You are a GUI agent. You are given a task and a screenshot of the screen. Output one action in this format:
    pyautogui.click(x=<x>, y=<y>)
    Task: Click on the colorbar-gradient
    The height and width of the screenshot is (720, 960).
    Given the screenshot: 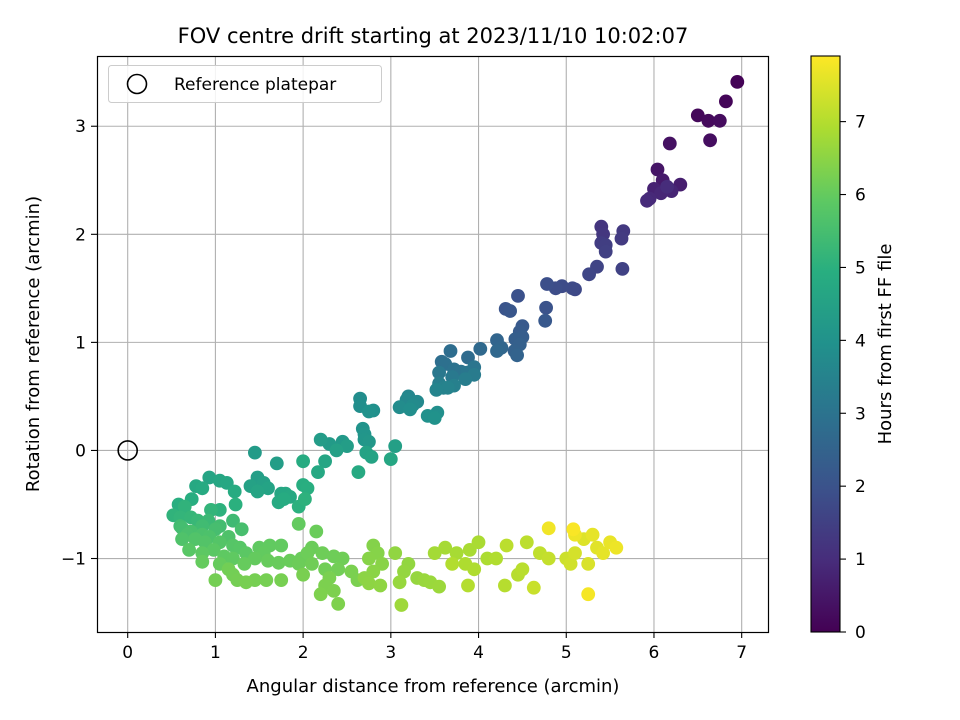 What is the action you would take?
    pyautogui.click(x=825, y=344)
    